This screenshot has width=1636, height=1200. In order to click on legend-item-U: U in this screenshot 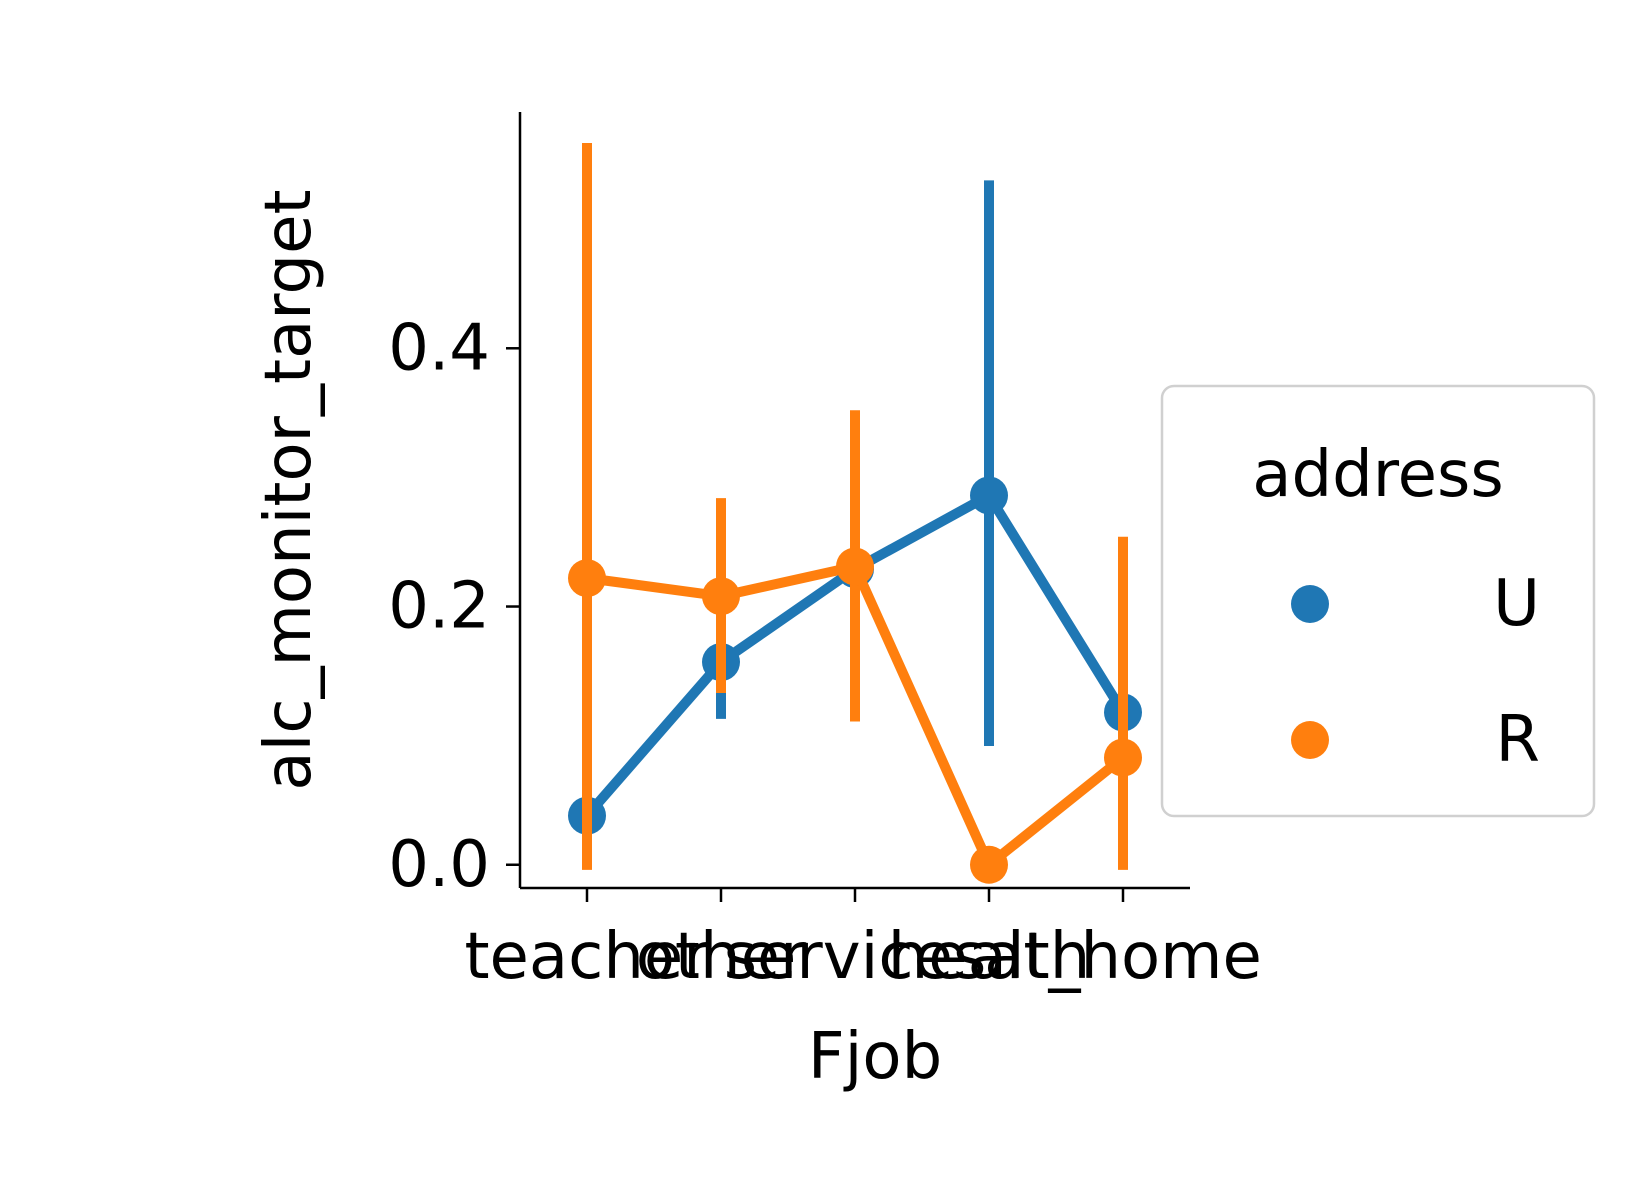, I will do `click(1415, 604)`.